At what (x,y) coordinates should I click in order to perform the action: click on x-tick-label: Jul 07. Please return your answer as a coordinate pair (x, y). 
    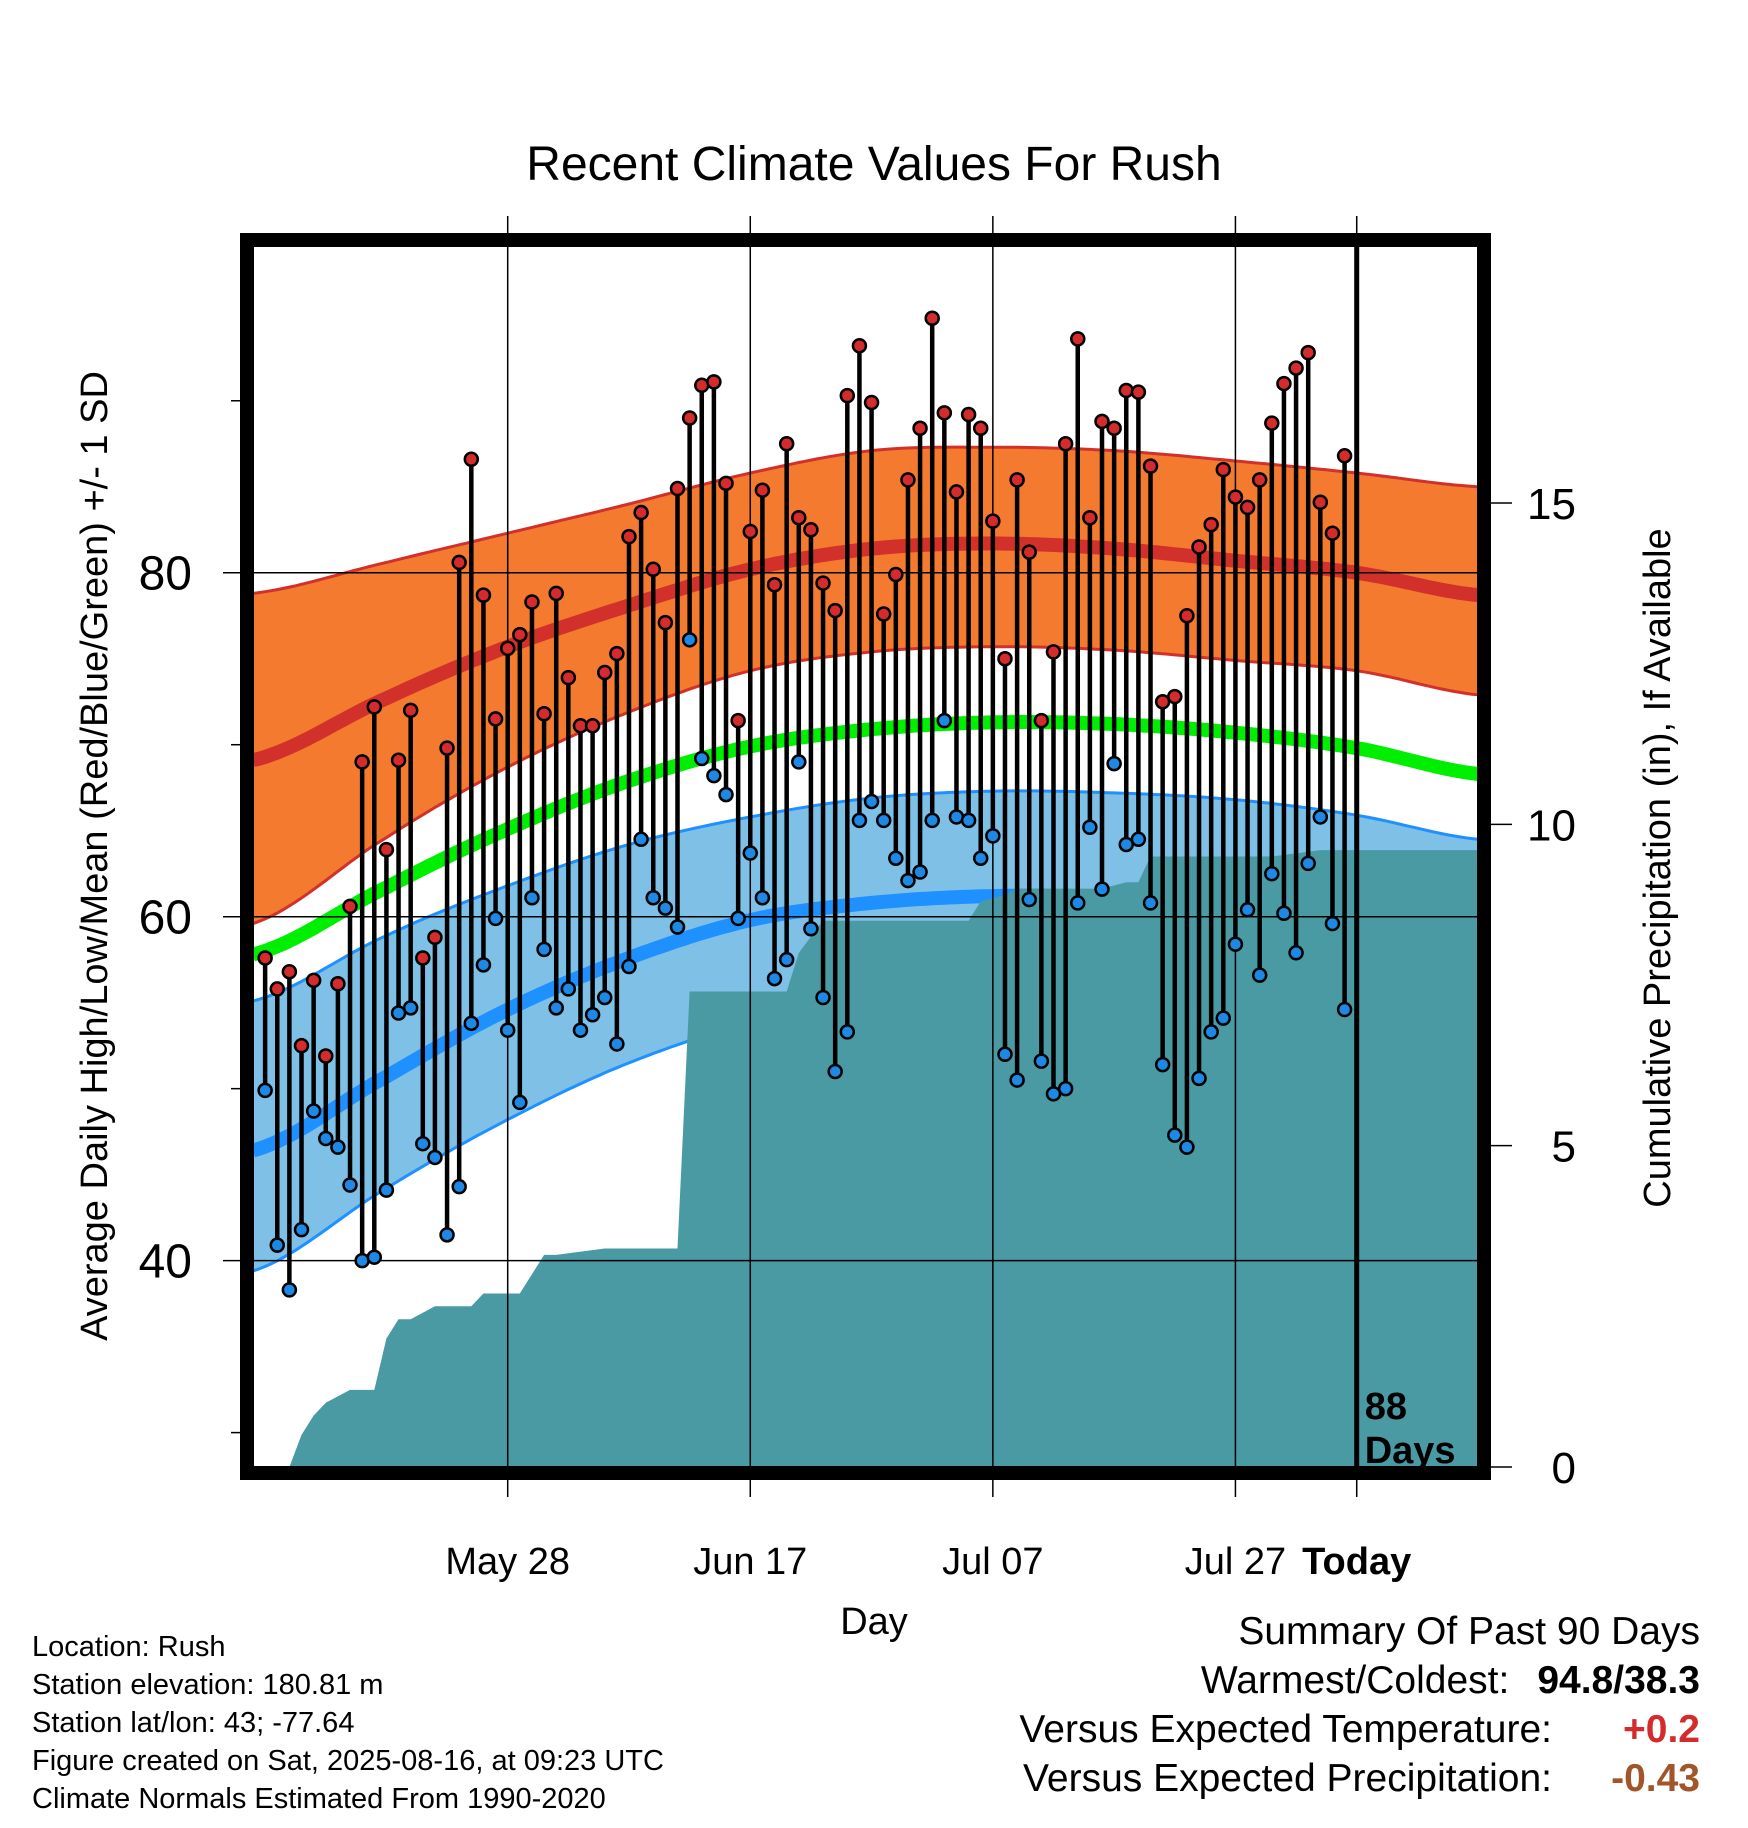
    Looking at the image, I should click on (992, 1562).